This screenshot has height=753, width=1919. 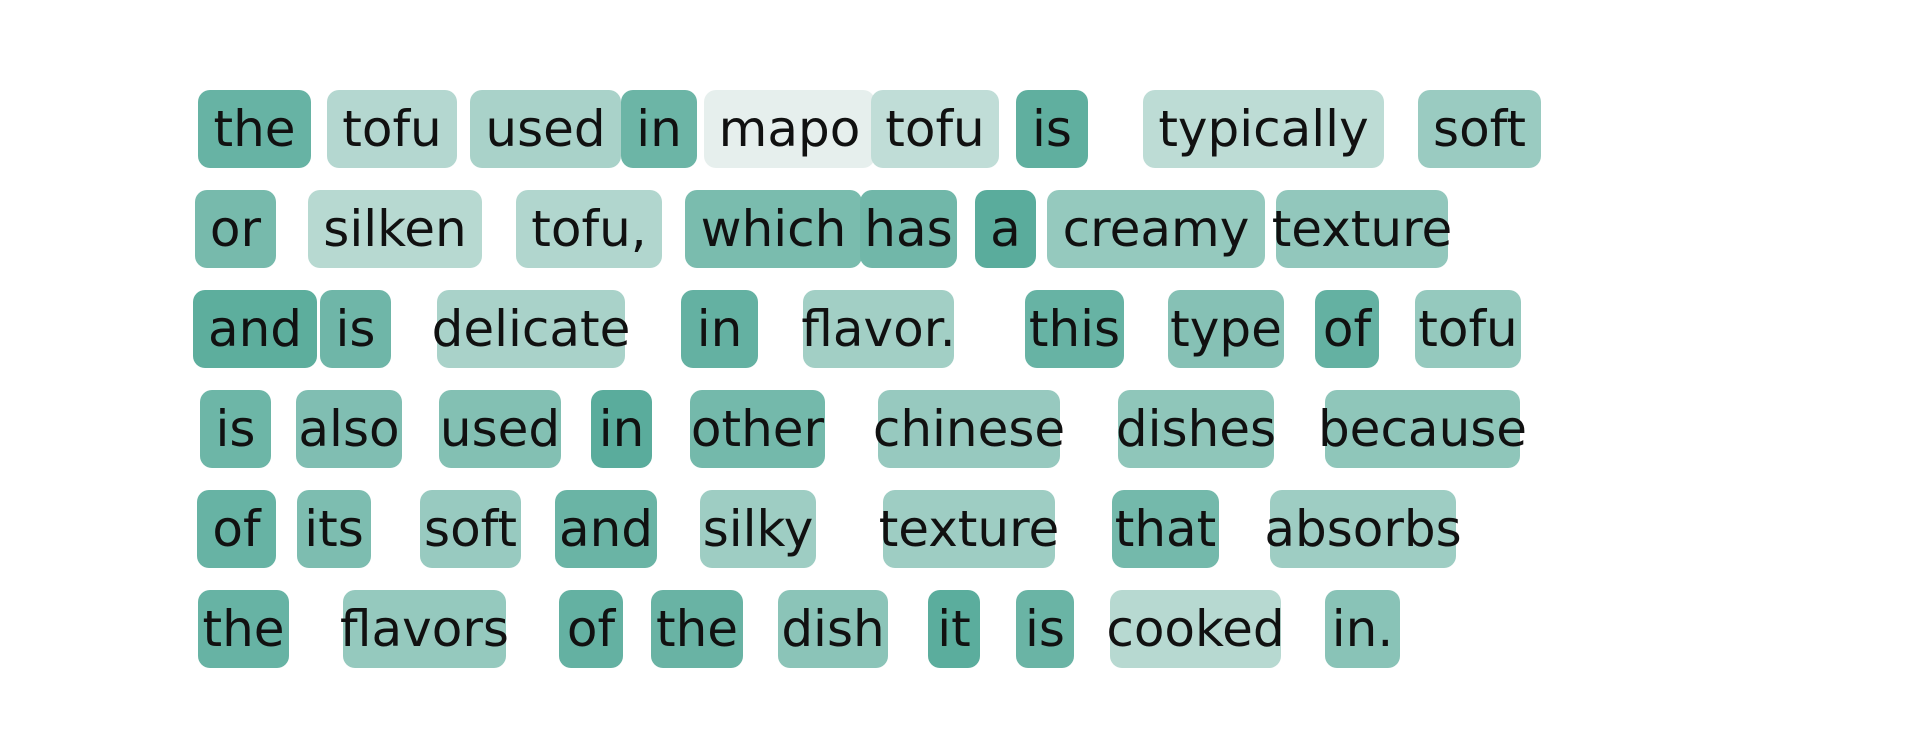 I want to click on token-box: its, so click(x=334, y=529).